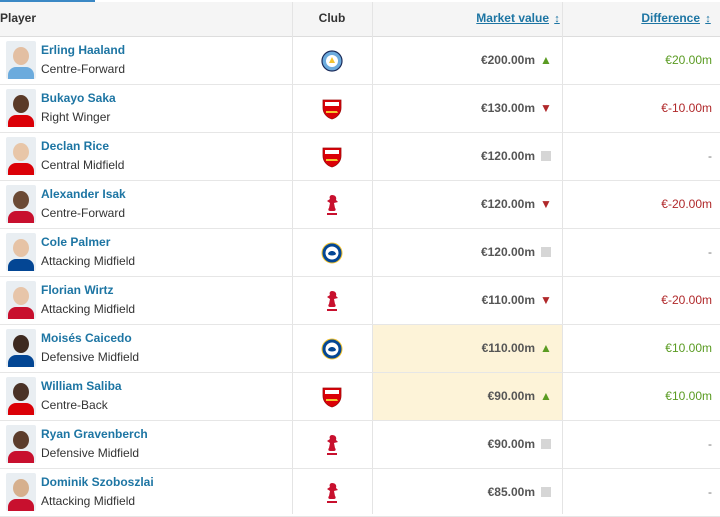 The height and width of the screenshot is (517, 720). What do you see at coordinates (360, 19) in the screenshot?
I see `table-header: Player Club Market value ↕ Difference ↕` at bounding box center [360, 19].